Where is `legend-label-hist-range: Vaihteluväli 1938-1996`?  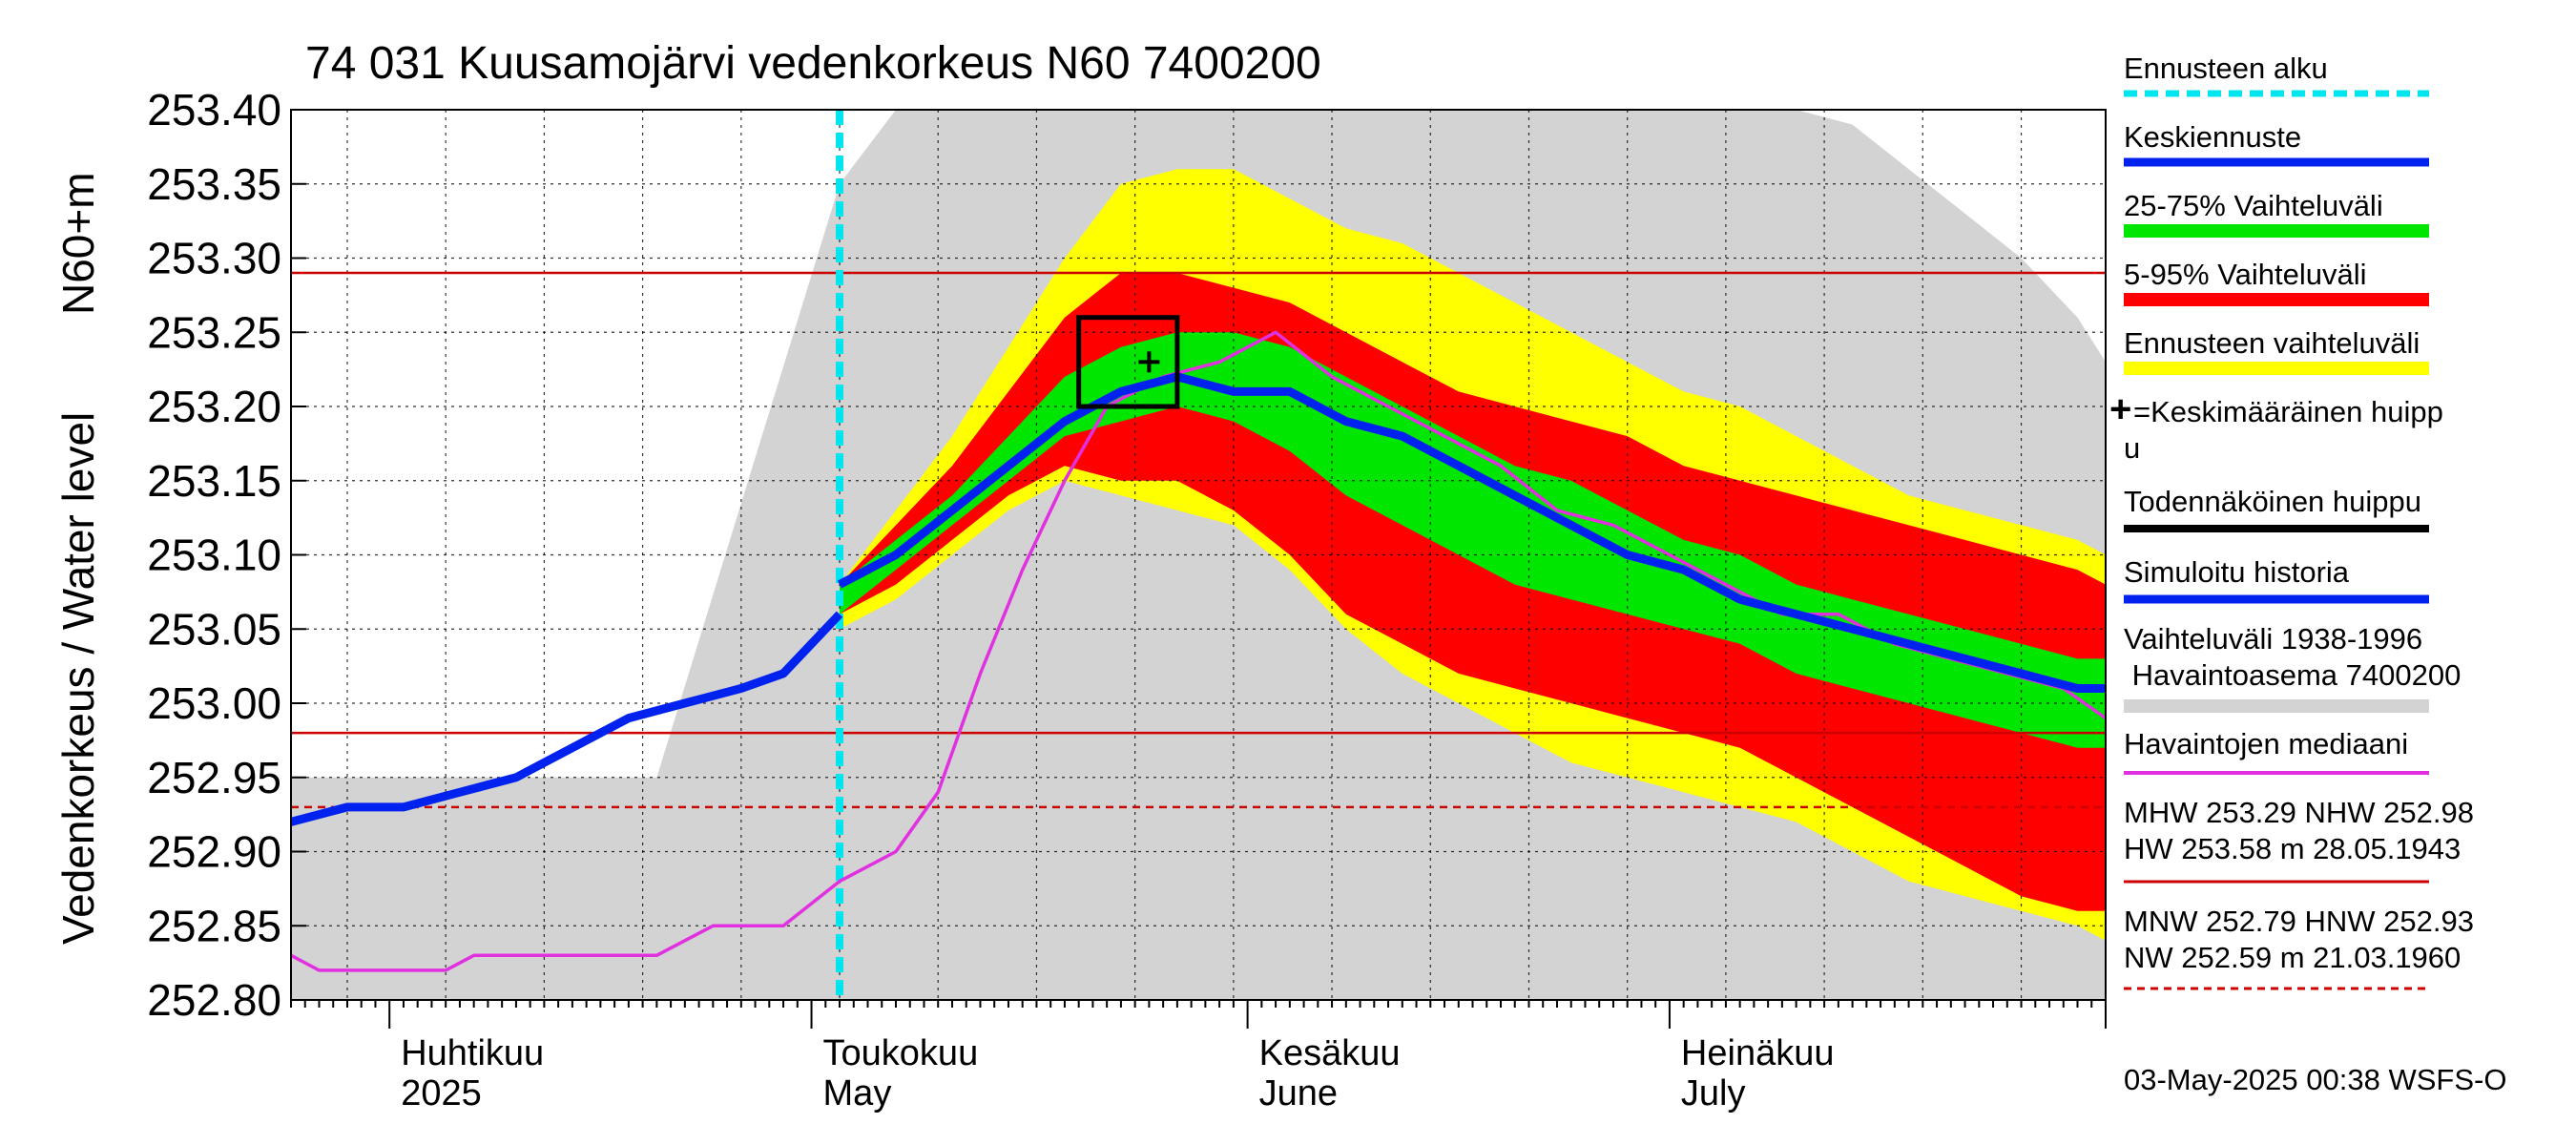
legend-label-hist-range: Vaihteluväli 1938-1996 is located at coordinates (2273, 639).